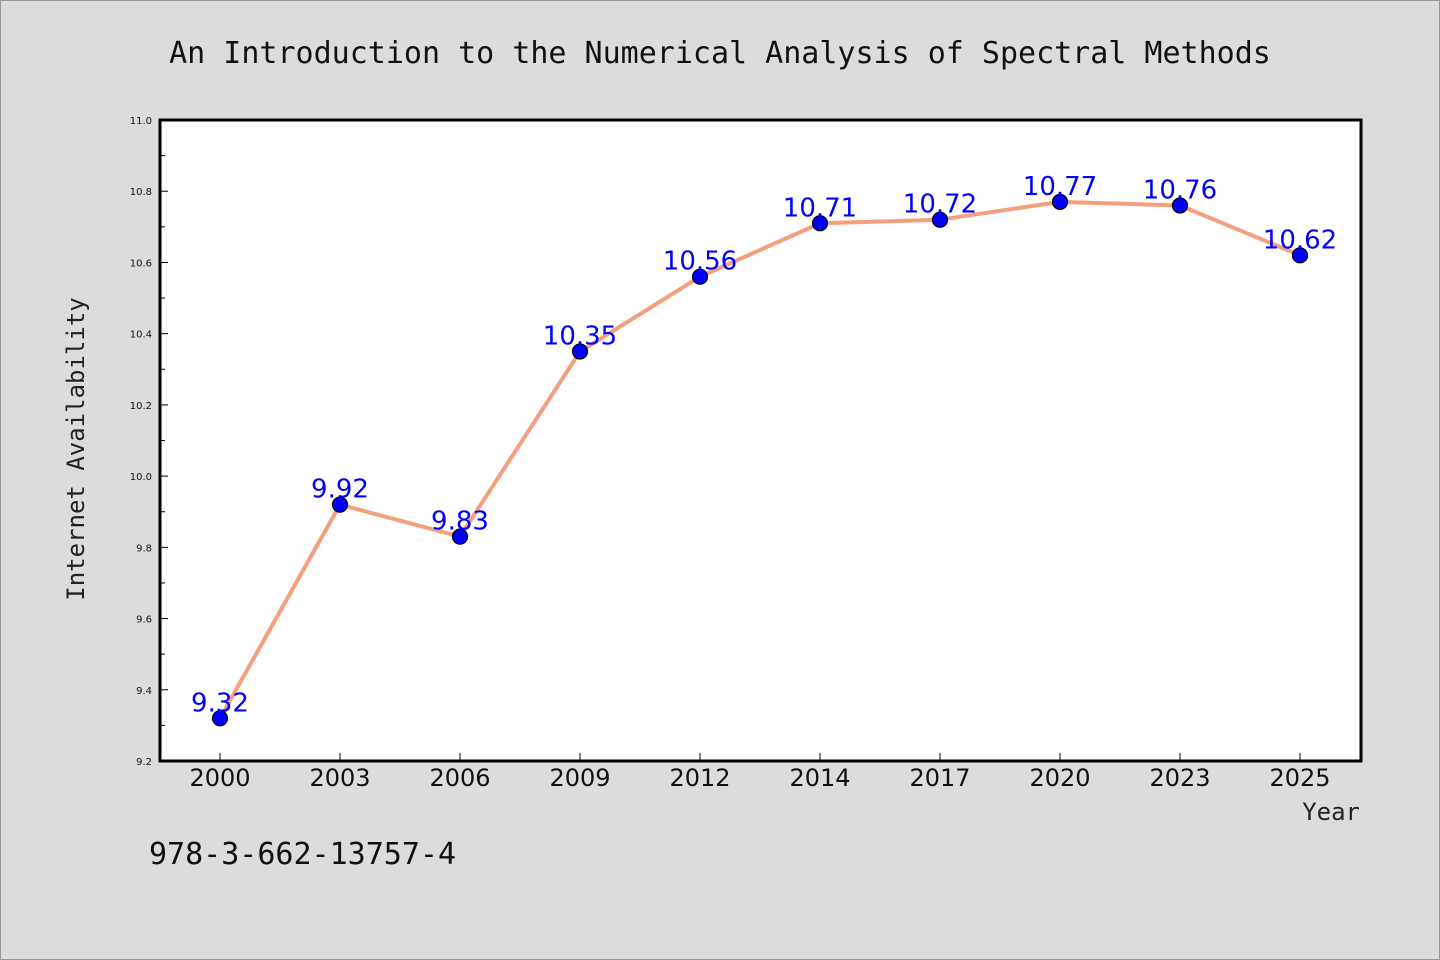 This screenshot has height=960, width=1440. Describe the element at coordinates (1179, 778) in the screenshot. I see `x-tick-label: 2023` at that location.